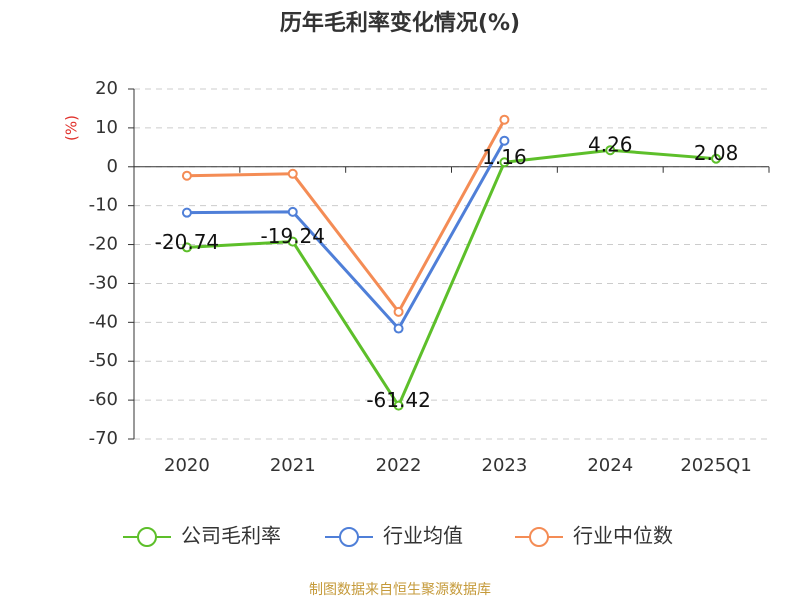 The width and height of the screenshot is (800, 600). Describe the element at coordinates (103, 438) in the screenshot. I see `y-tick-label: -70` at that location.